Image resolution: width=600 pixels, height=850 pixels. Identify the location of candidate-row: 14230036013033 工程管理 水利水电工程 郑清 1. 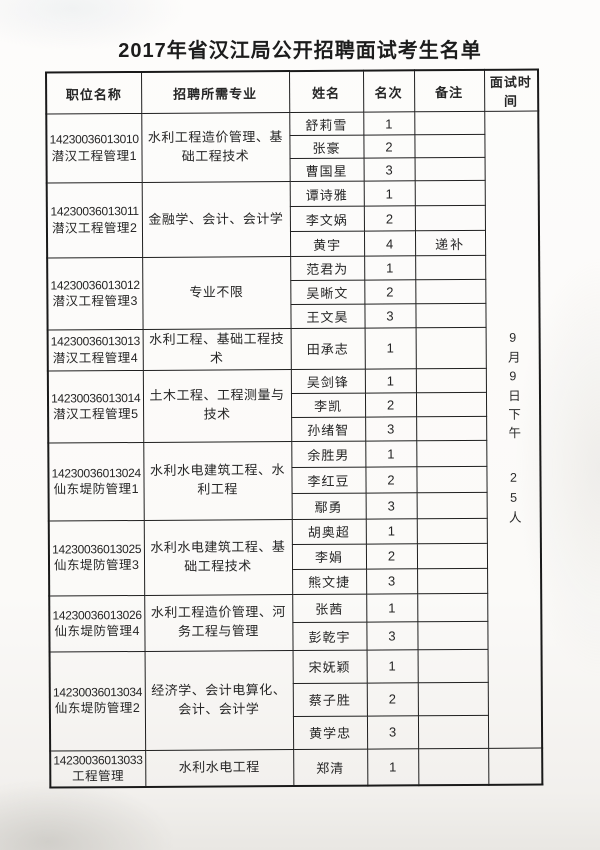
(296, 767).